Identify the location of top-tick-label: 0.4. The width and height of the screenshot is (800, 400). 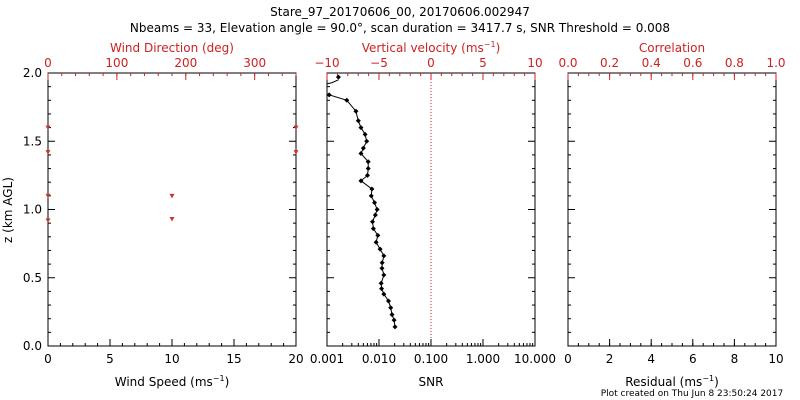
(651, 63).